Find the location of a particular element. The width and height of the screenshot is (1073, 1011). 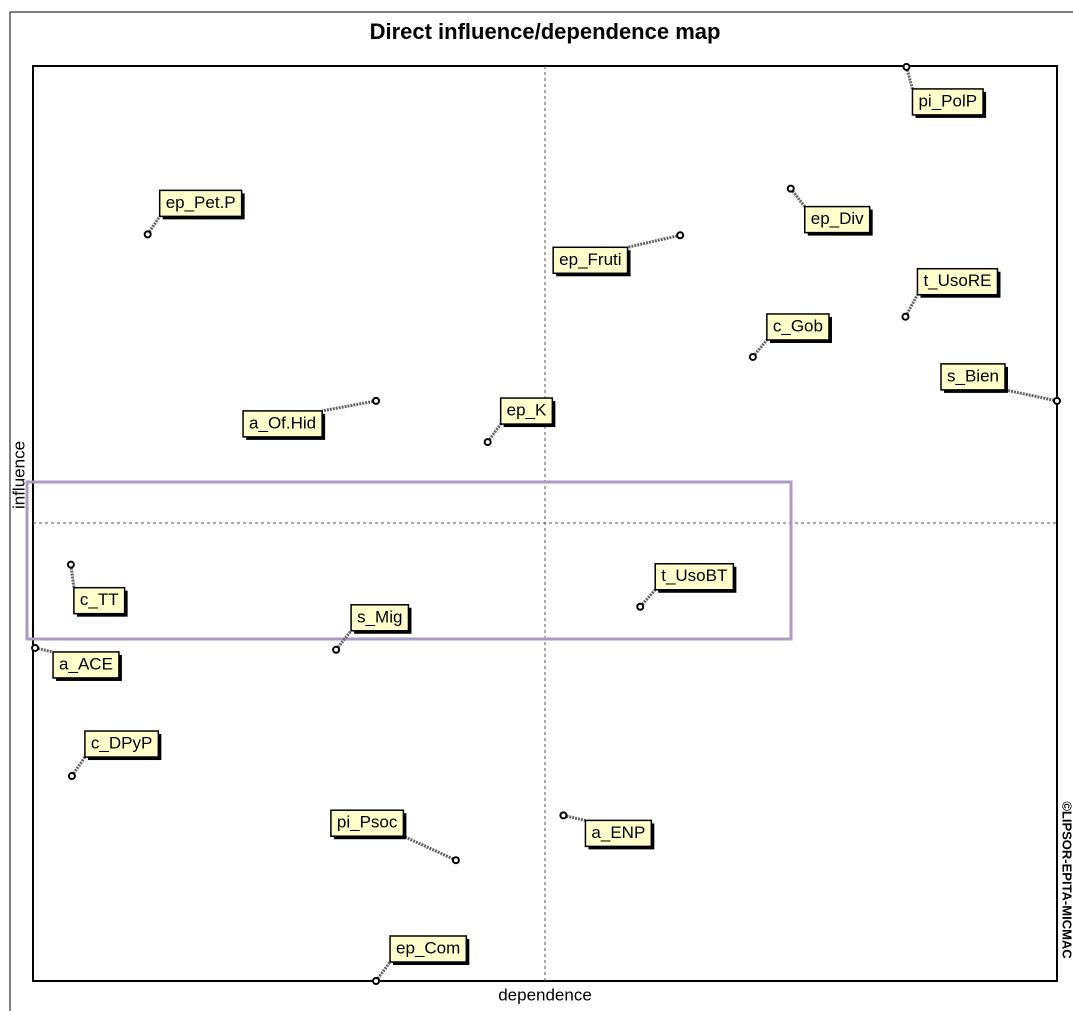

label-text: s_Bien is located at coordinates (973, 375).